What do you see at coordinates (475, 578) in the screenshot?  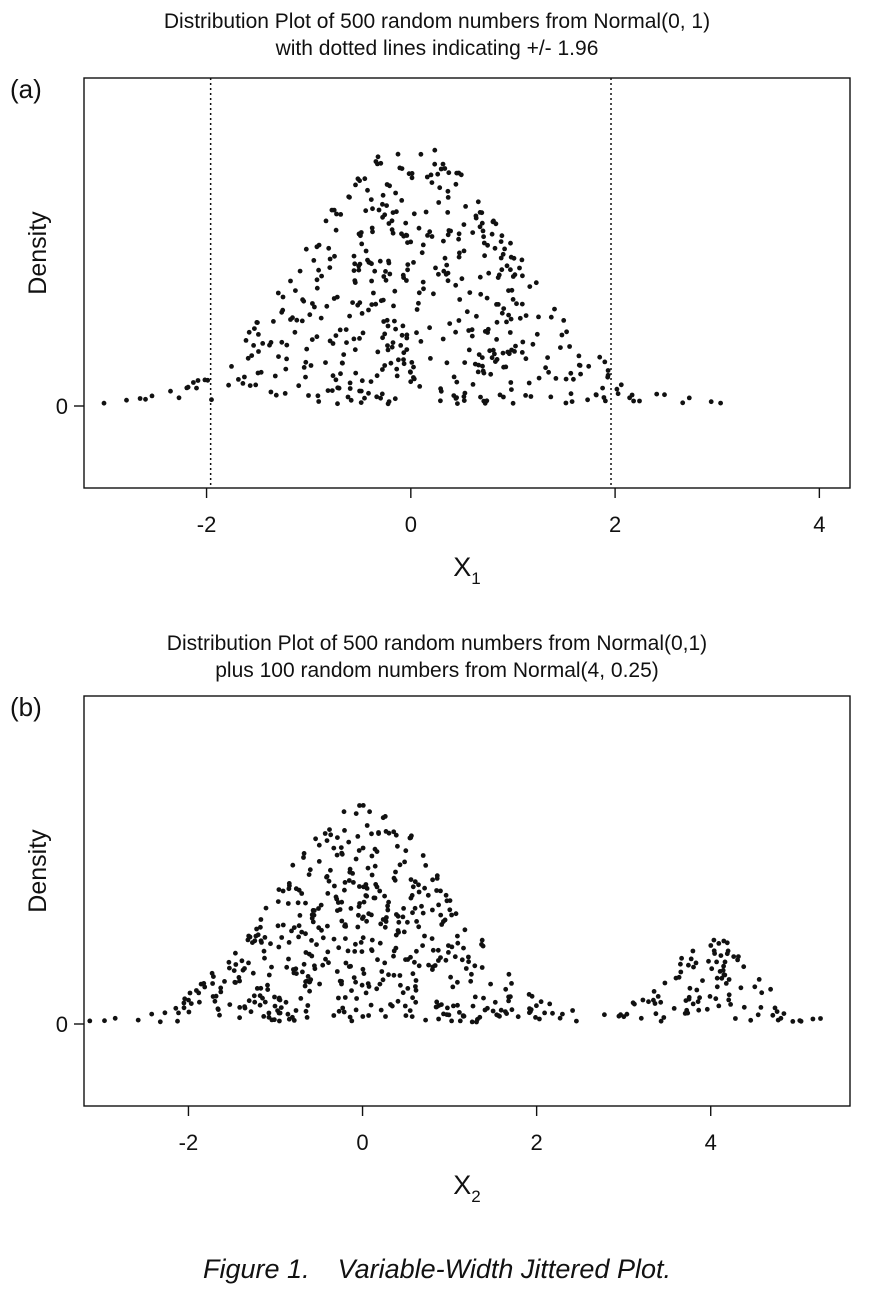 I see `x-axis-label-subscript: 1` at bounding box center [475, 578].